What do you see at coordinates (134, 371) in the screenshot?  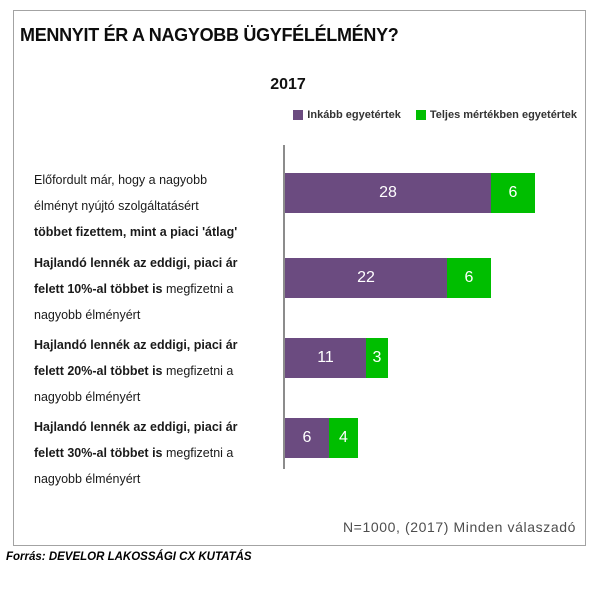 I see `category-label-line: felett 20%-al többet is megfizetni a` at bounding box center [134, 371].